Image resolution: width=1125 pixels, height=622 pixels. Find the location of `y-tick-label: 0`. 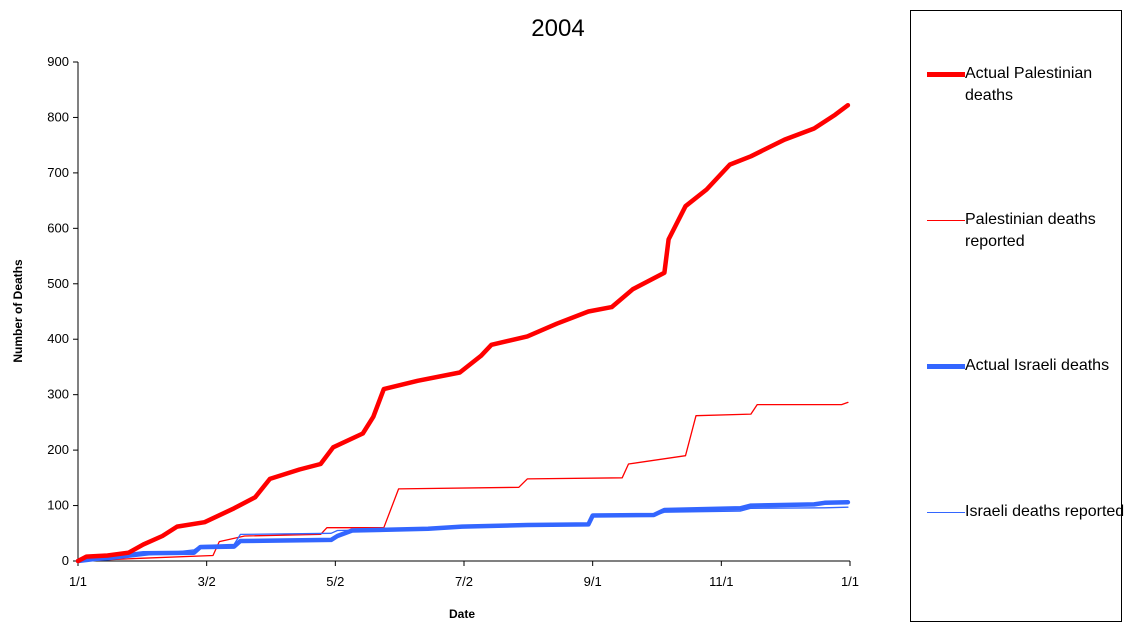

y-tick-label: 0 is located at coordinates (65, 560).